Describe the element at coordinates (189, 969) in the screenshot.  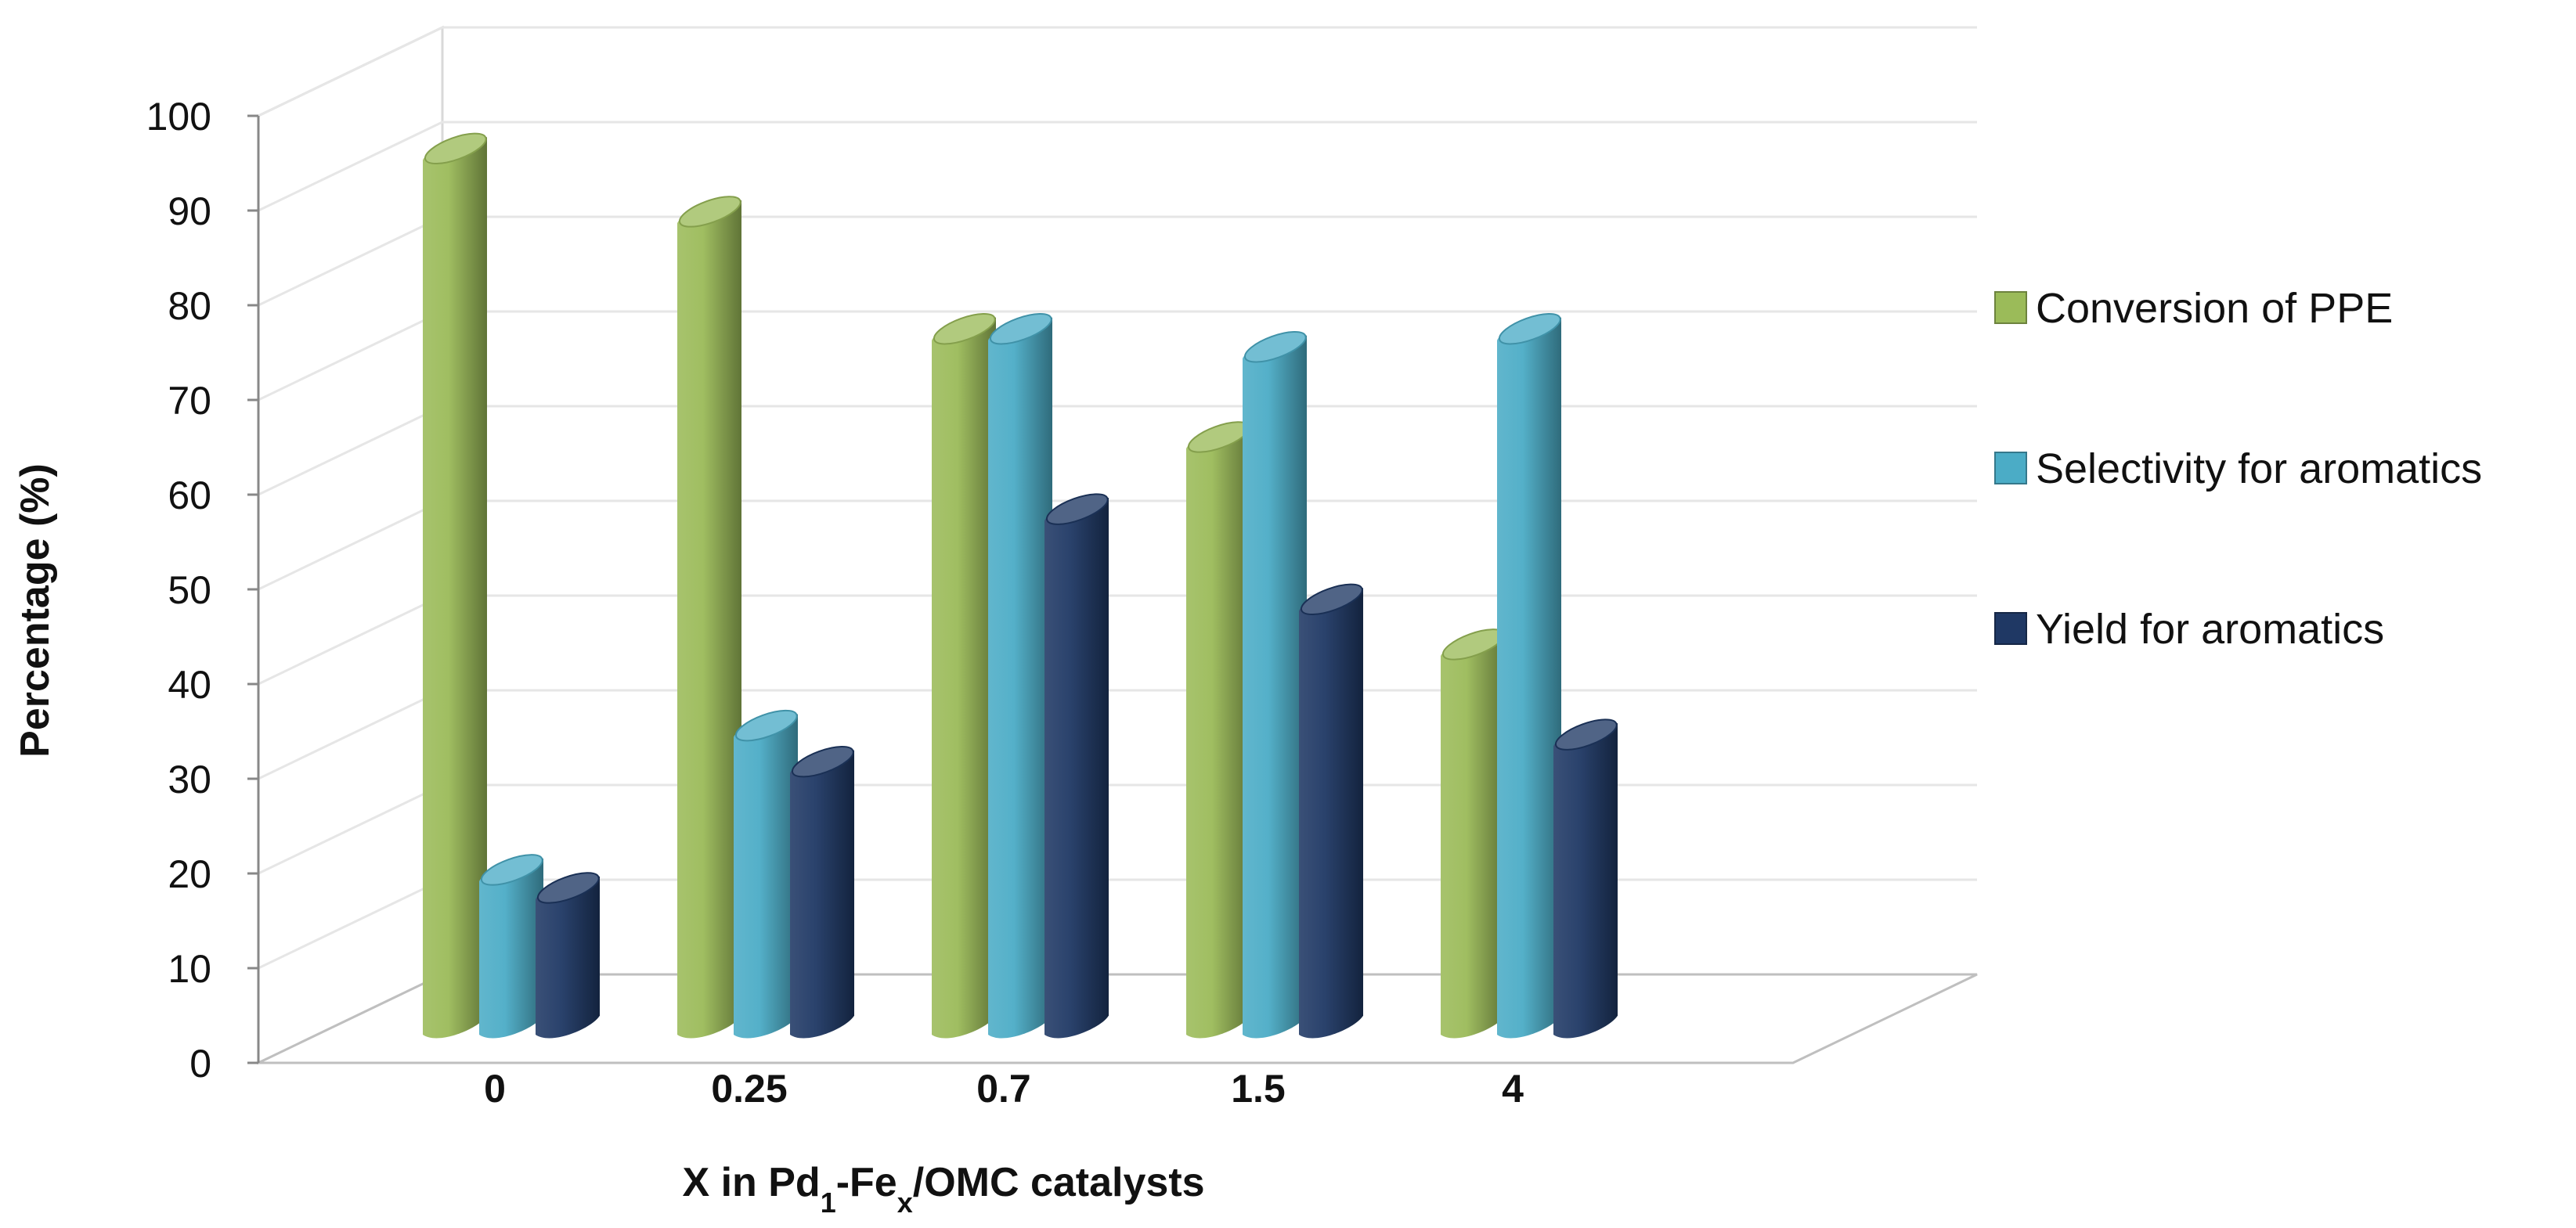
I see `y-tick-label: 10` at that location.